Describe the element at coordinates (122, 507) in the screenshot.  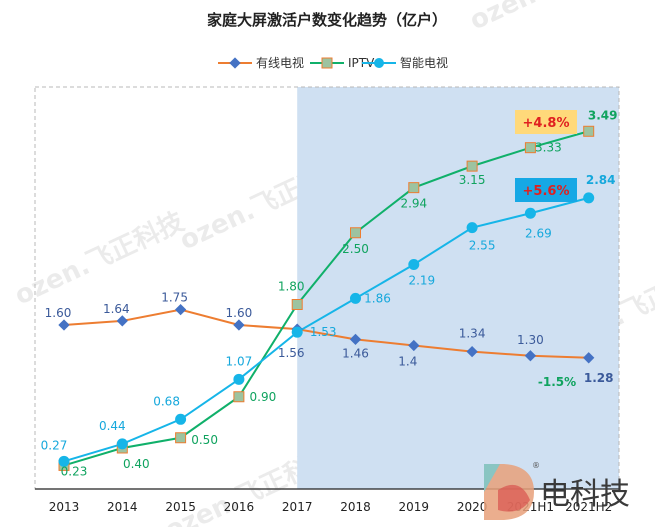
I see `x-tick-label: 2014` at that location.